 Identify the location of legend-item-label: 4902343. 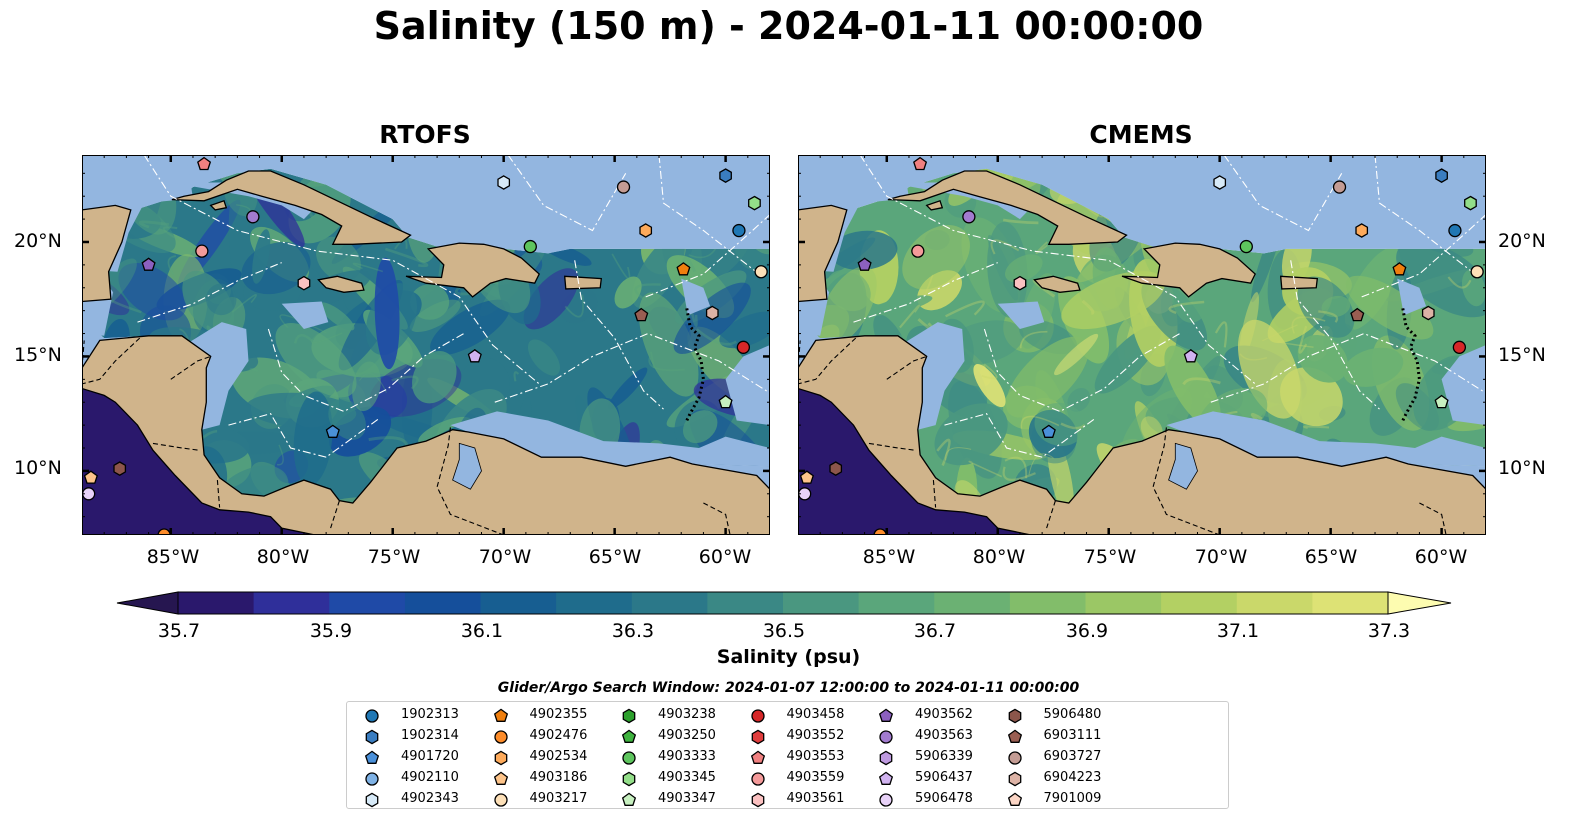
(430, 798).